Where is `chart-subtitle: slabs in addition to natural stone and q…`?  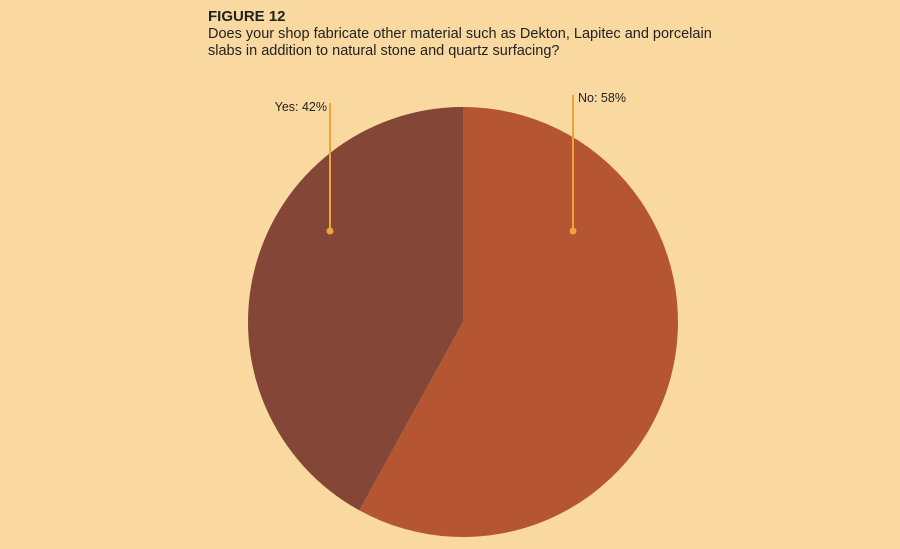
chart-subtitle: slabs in addition to natural stone and q… is located at coordinates (383, 51).